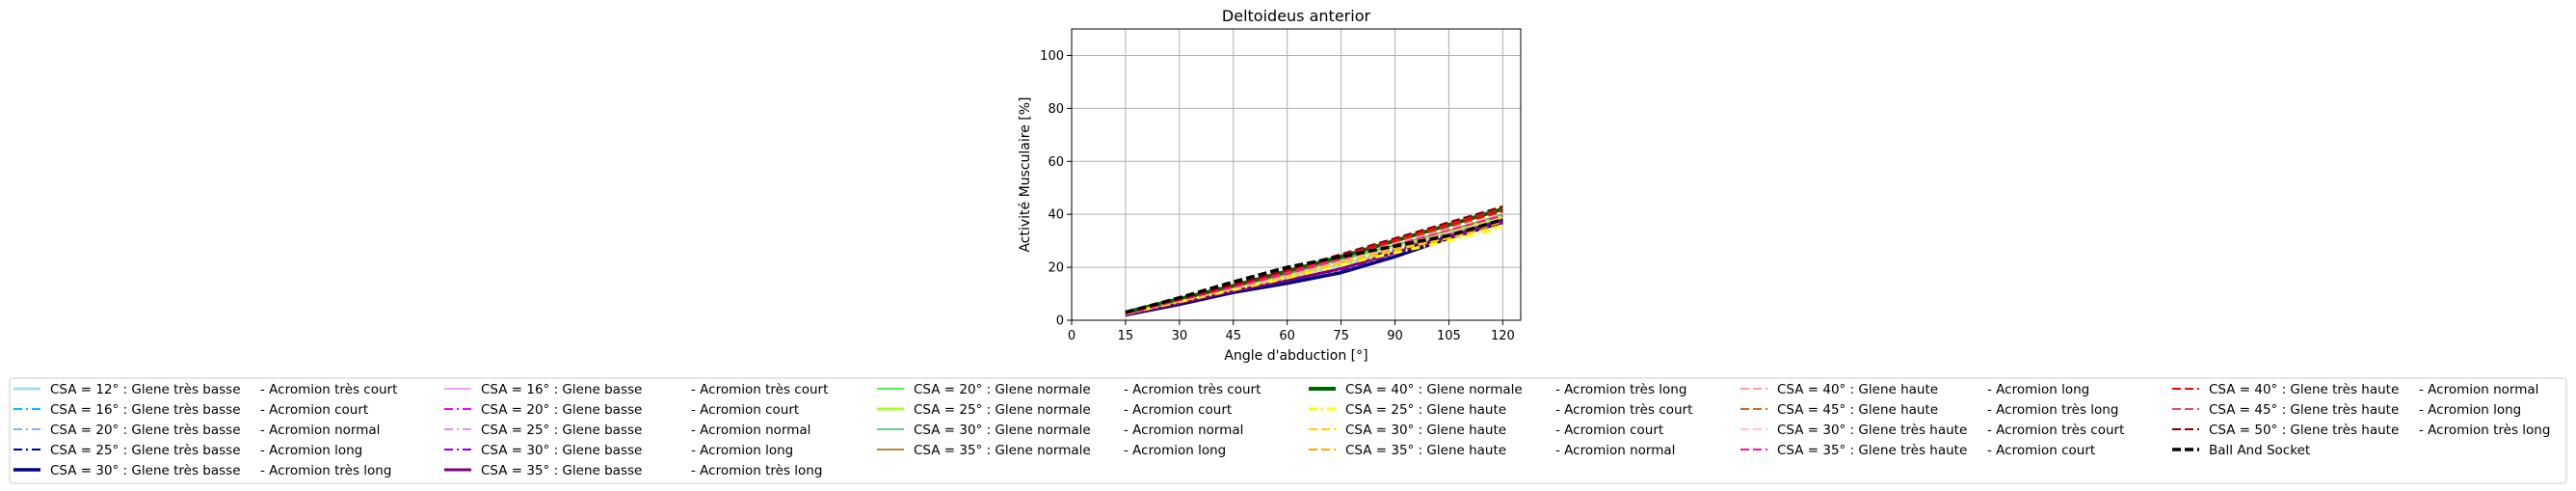 This screenshot has height=491, width=2576. I want to click on legend-entry-label: CSA = 30° : Glene haute, so click(1425, 430).